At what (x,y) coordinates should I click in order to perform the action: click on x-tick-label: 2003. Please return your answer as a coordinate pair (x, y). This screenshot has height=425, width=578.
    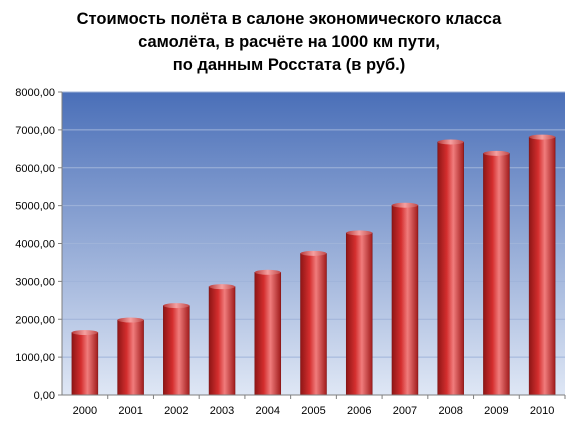
    Looking at the image, I should click on (222, 411).